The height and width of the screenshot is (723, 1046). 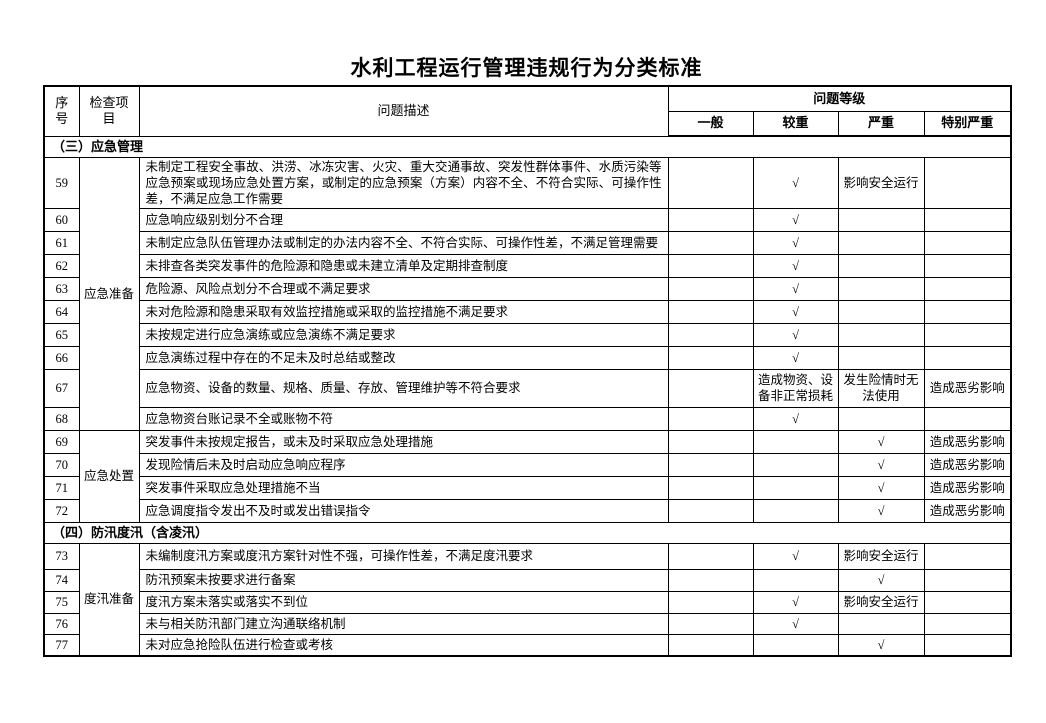 I want to click on section-row: （三）应急管理, so click(x=527, y=146).